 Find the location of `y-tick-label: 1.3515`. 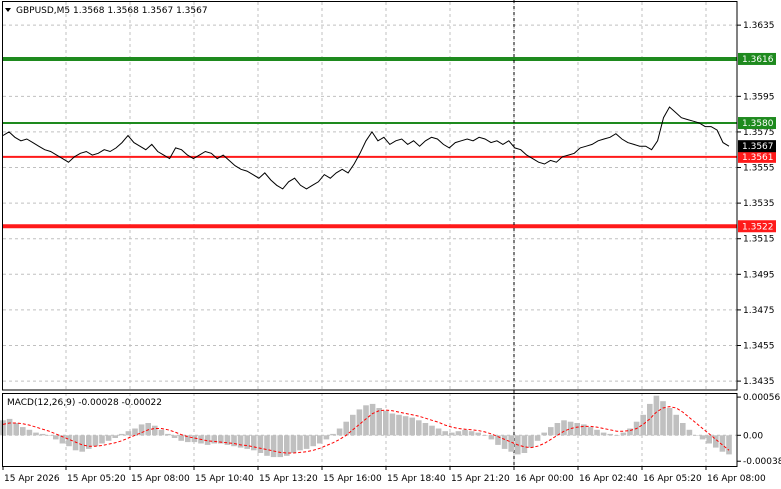

y-tick-label: 1.3515 is located at coordinates (759, 240).